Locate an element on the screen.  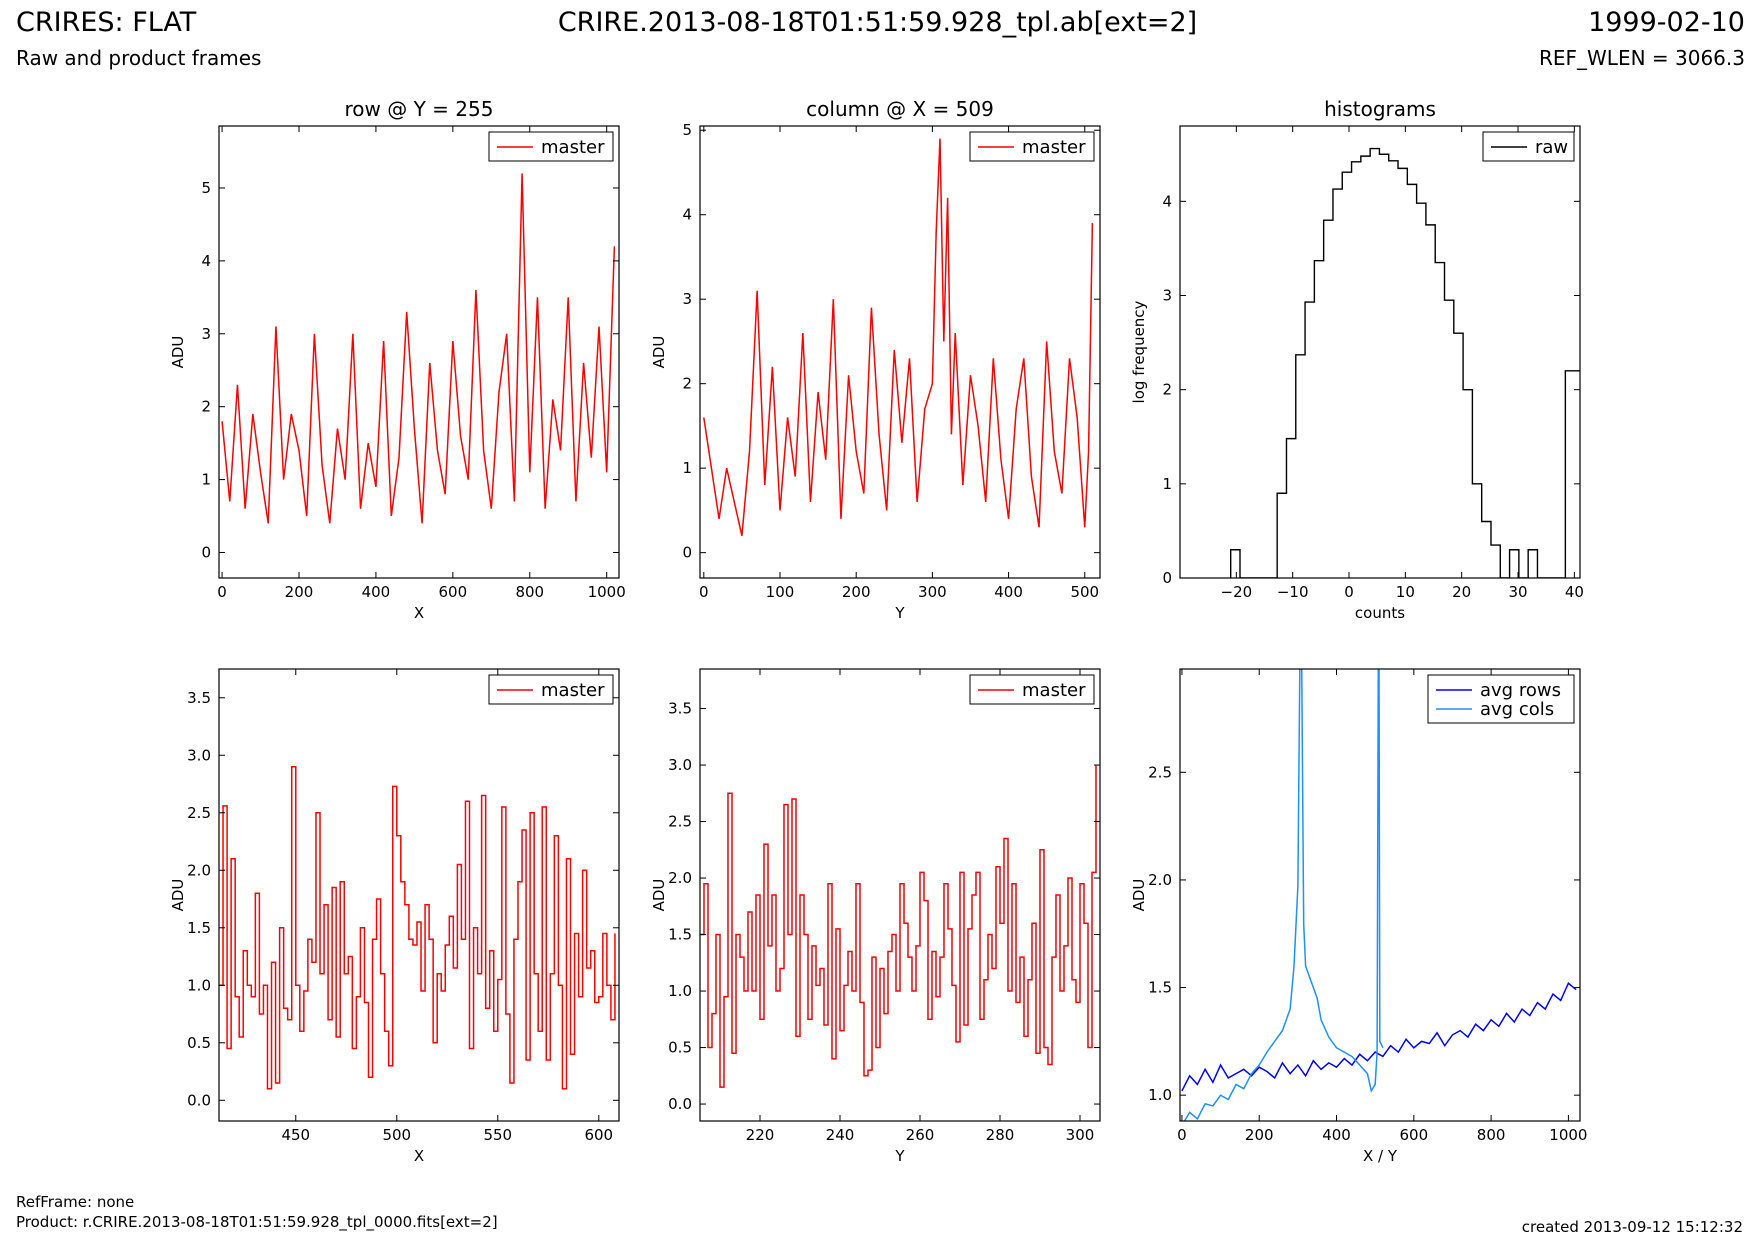
legend-box is located at coordinates (1501, 699).